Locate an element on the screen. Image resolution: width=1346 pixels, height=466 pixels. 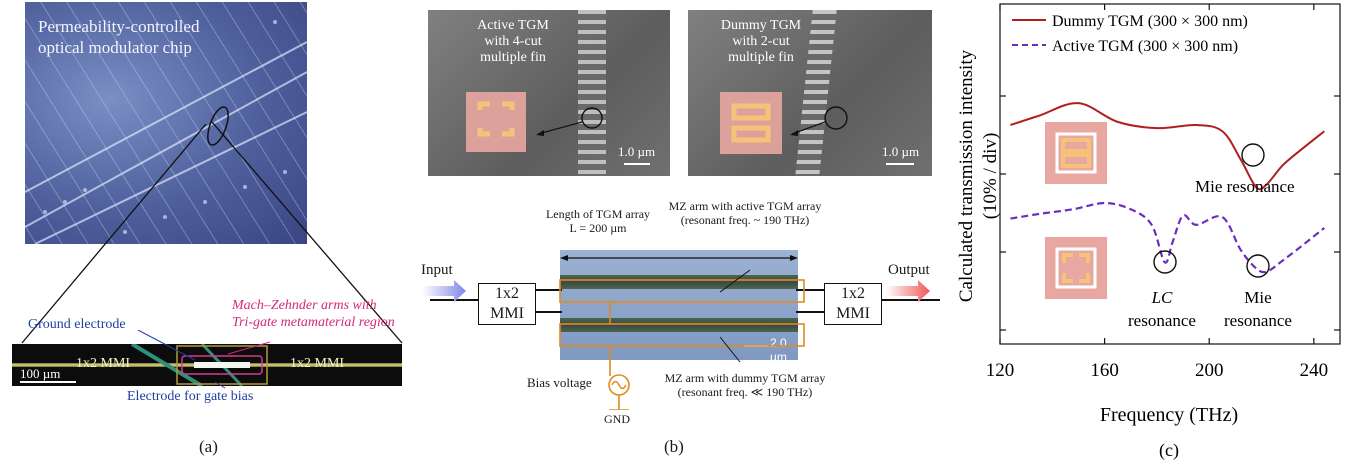
callout-lines is located at coordinates (204, 359).